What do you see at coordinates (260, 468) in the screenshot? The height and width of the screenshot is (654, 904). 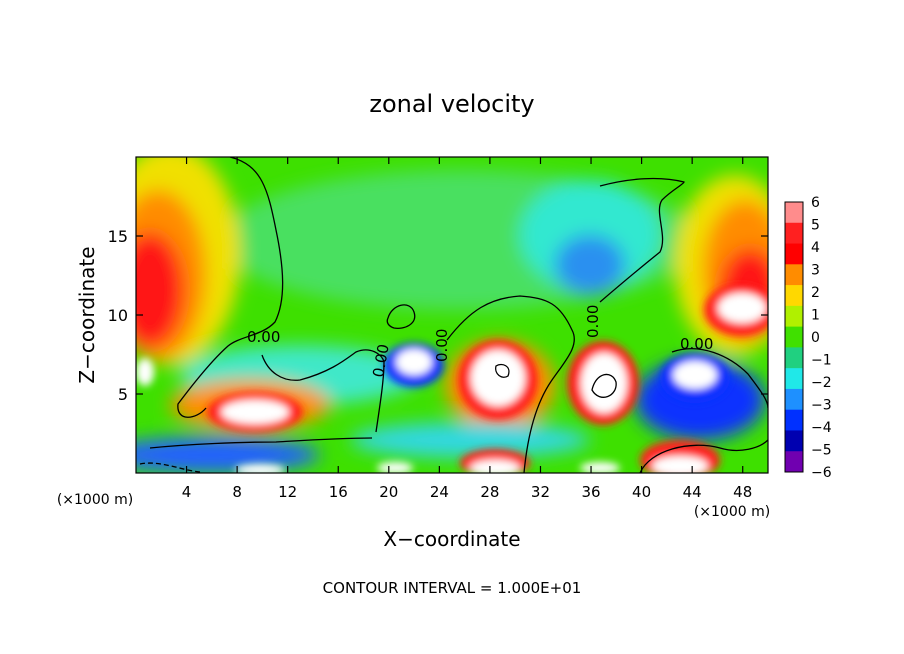 I see `core-white-j` at bounding box center [260, 468].